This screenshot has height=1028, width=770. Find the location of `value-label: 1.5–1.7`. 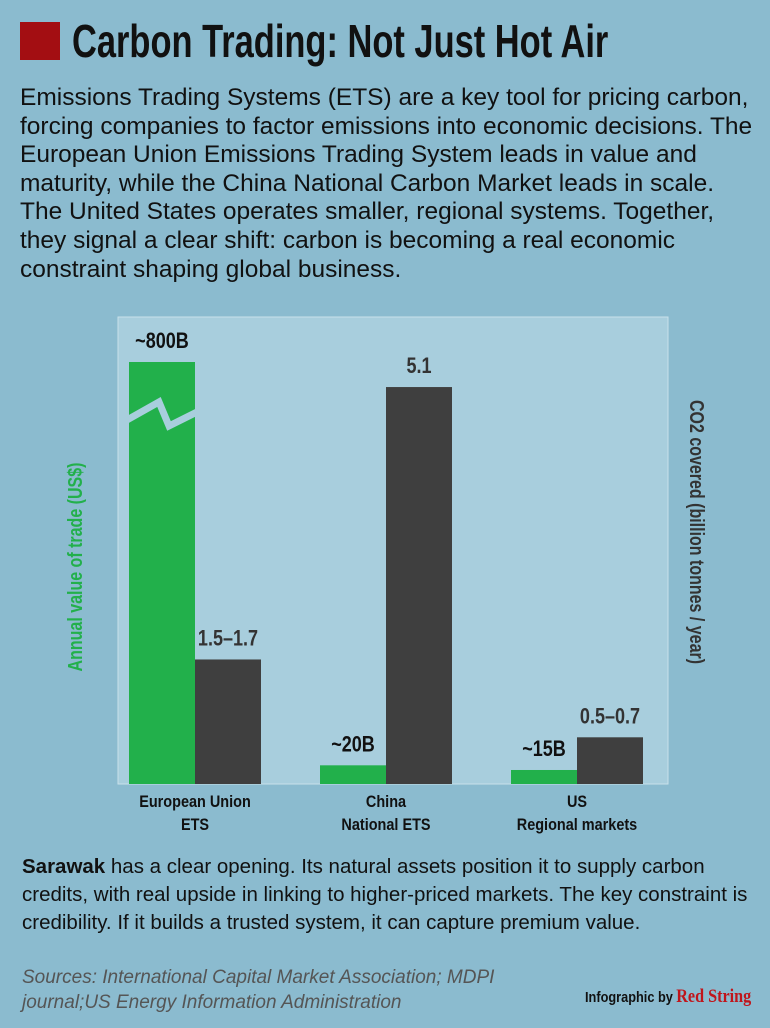

value-label: 1.5–1.7 is located at coordinates (228, 639).